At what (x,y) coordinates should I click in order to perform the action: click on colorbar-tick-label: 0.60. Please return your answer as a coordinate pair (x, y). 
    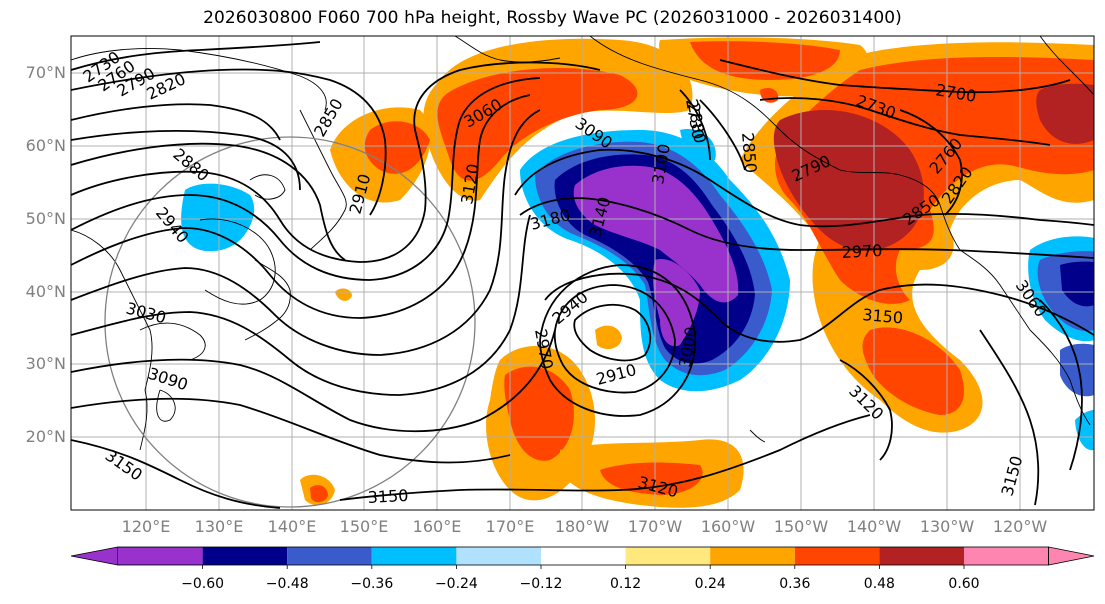
    Looking at the image, I should click on (964, 584).